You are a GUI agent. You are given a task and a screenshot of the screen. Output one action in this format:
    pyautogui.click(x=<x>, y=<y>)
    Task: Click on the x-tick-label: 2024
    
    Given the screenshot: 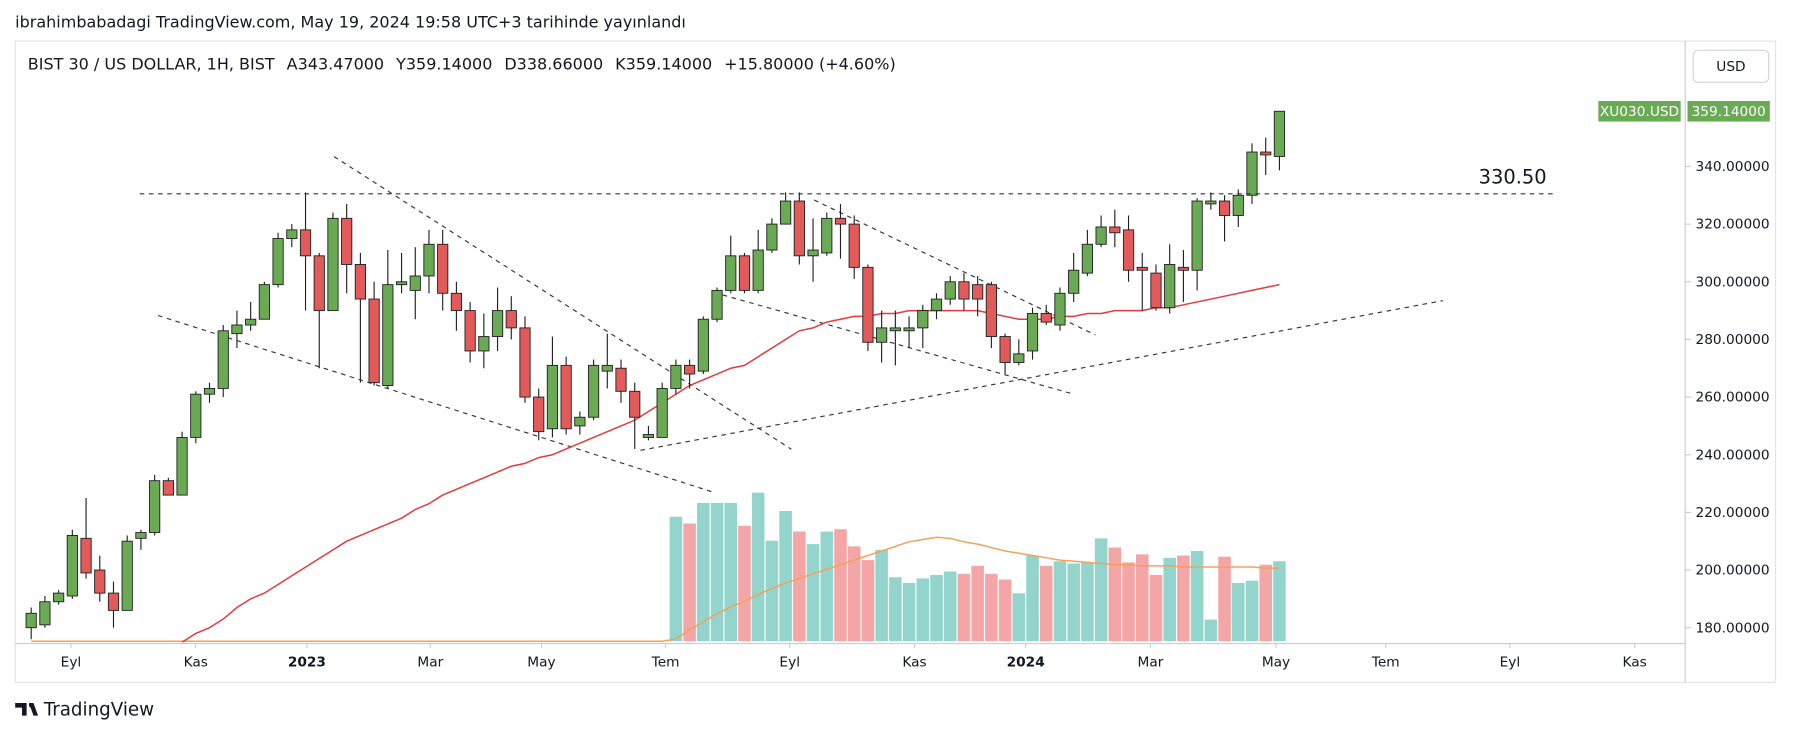 What is the action you would take?
    pyautogui.click(x=1026, y=662)
    